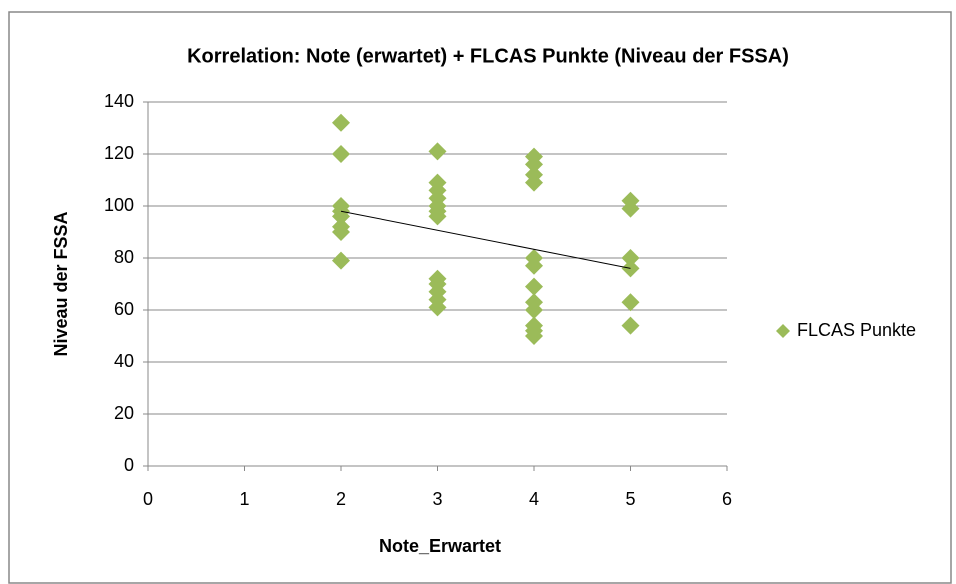  Describe the element at coordinates (129, 465) in the screenshot. I see `y-tick-label: 0` at that location.